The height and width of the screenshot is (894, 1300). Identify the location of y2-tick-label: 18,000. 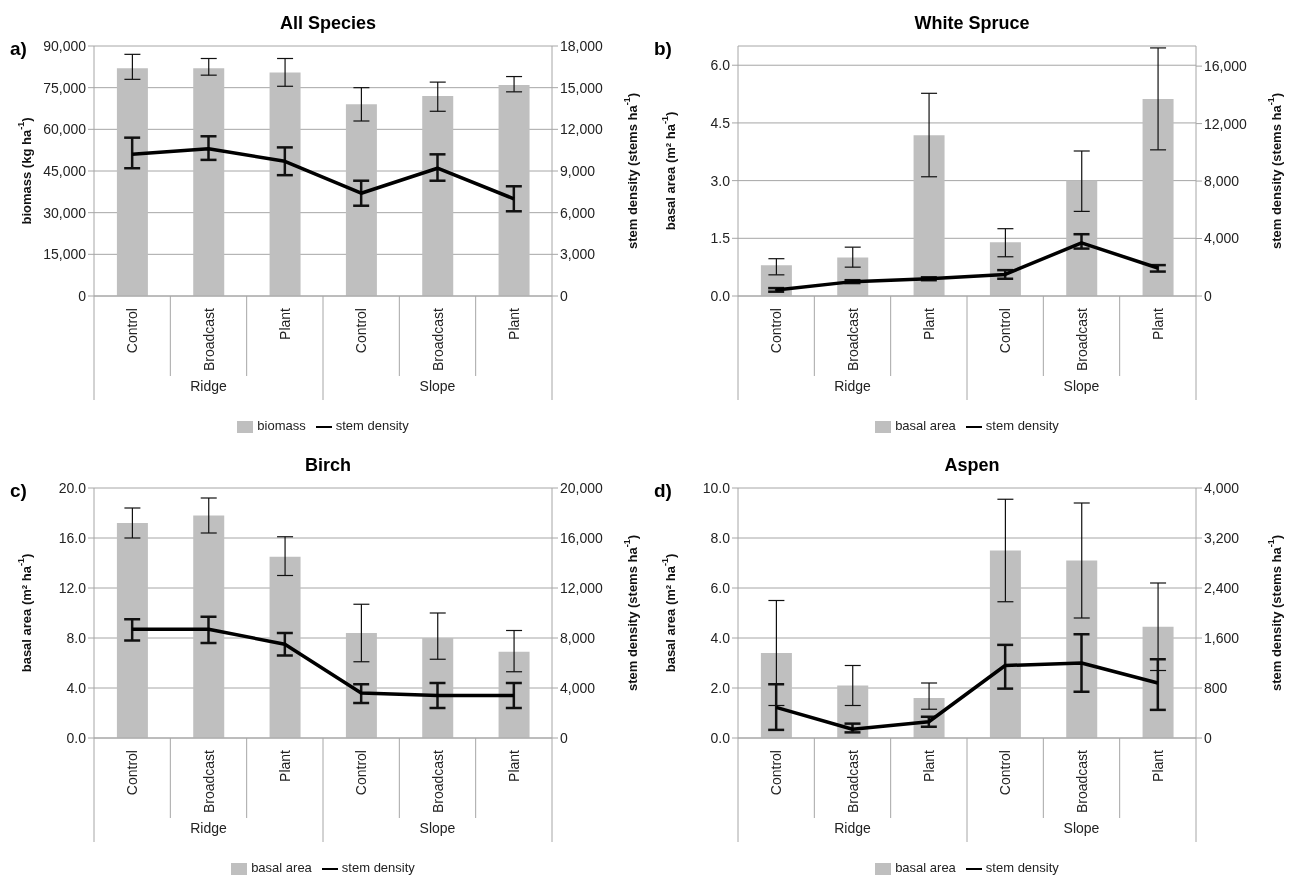
(582, 45).